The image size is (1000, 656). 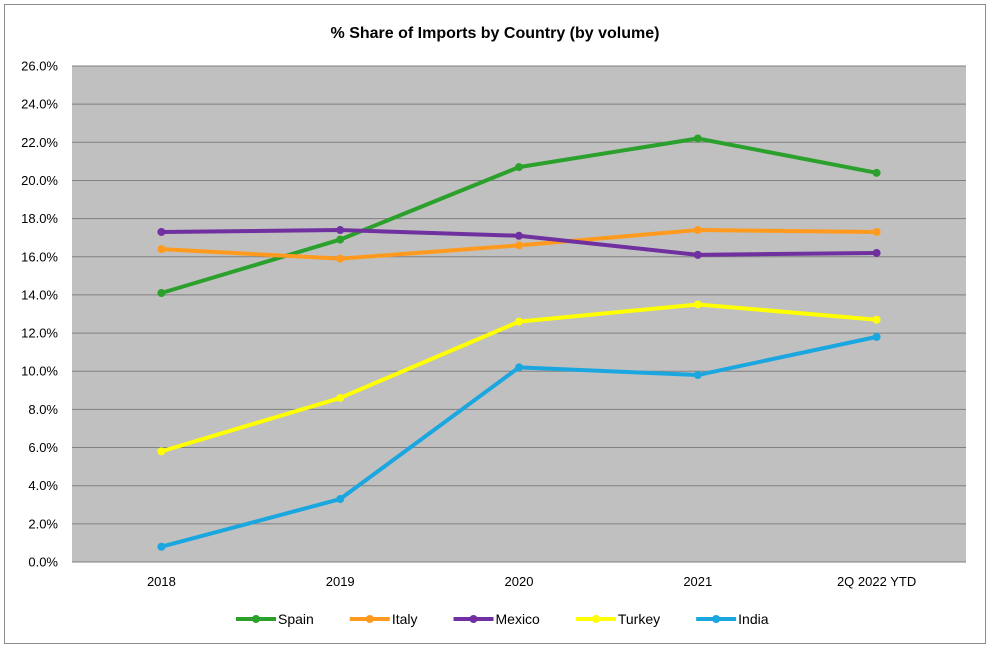 I want to click on x-tick-label: 2021, so click(x=697, y=581).